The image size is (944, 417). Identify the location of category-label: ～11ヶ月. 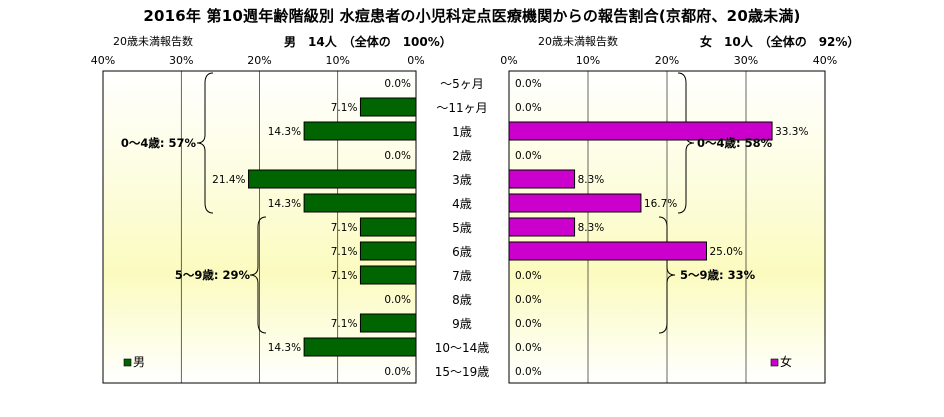
(461, 108).